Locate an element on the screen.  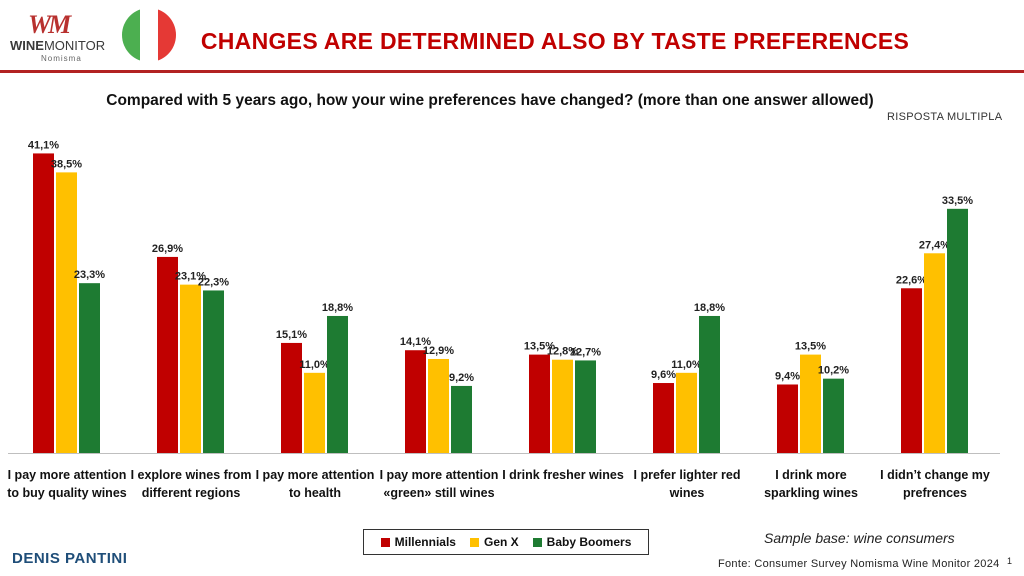
title-divider is located at coordinates (512, 71).